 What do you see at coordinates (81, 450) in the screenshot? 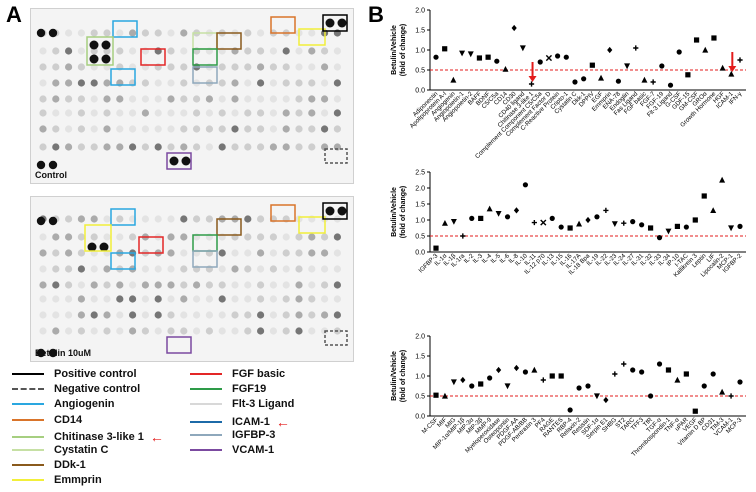
I see `legend-label: Cystatin C` at bounding box center [81, 450].